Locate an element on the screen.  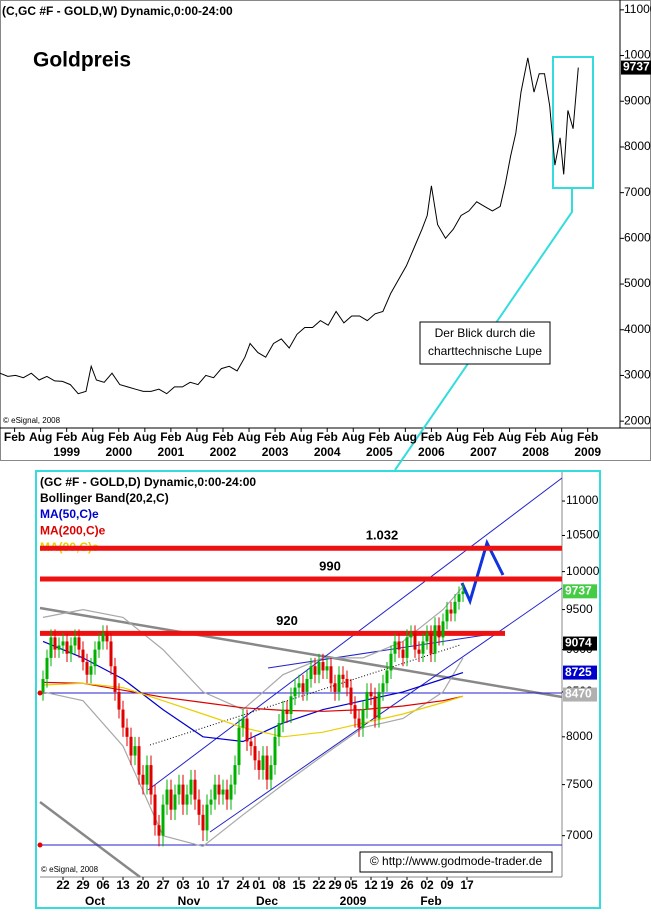
y-tick-label: 5000 is located at coordinates (637, 283).